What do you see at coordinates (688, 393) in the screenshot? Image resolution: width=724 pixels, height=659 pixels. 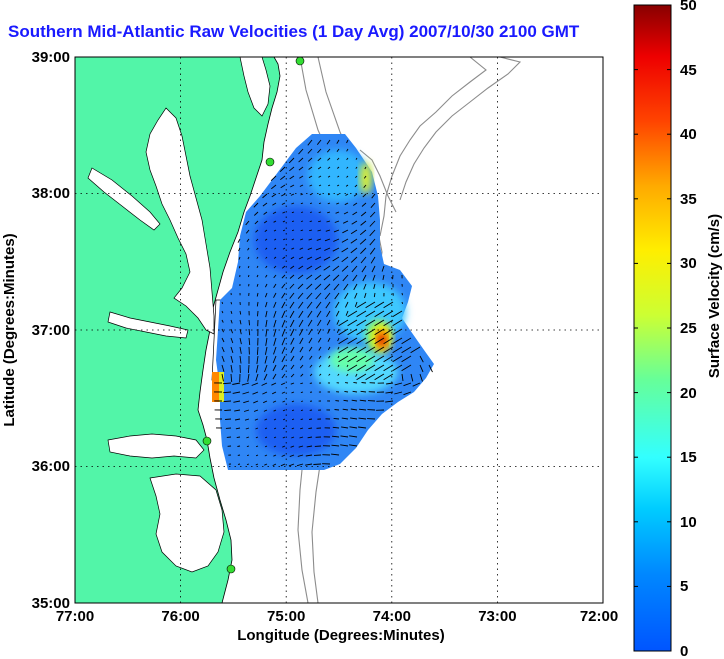 I see `colorbar-tick-label: 20` at bounding box center [688, 393].